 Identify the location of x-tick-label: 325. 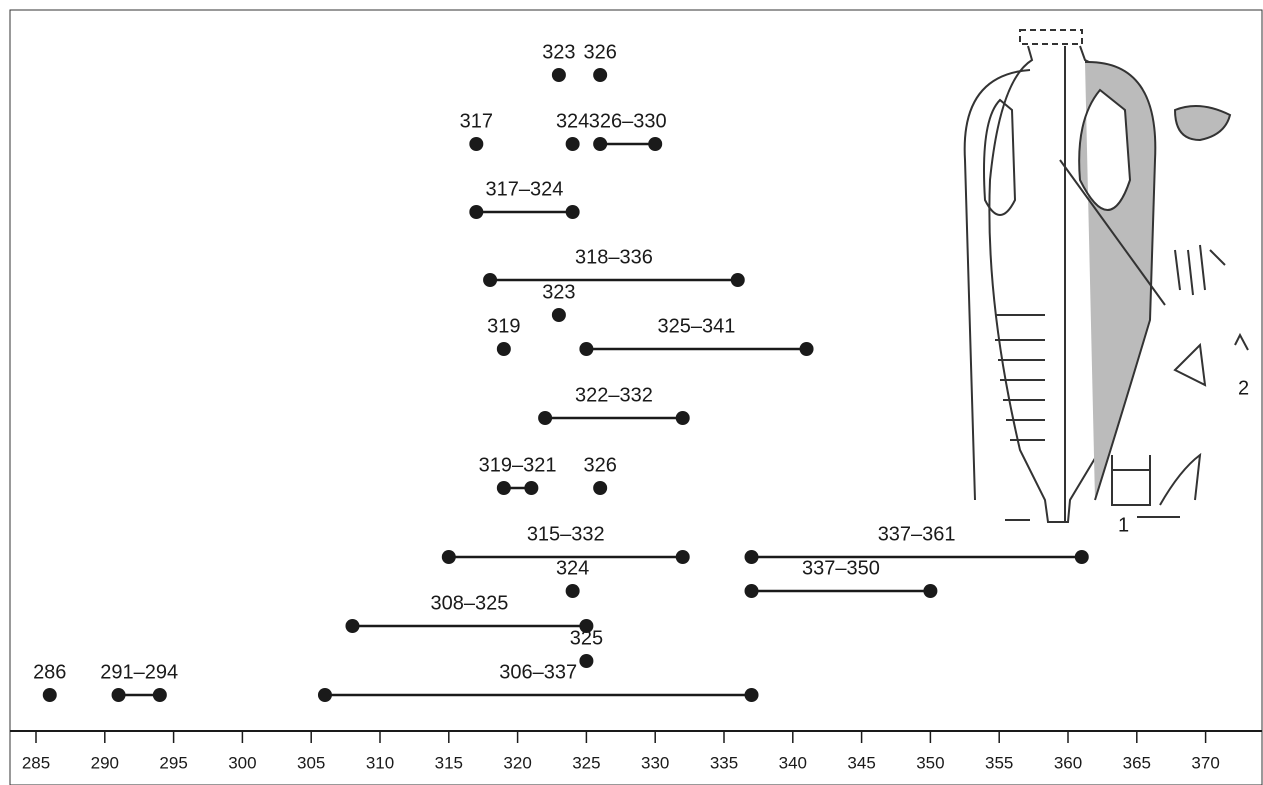
(586, 762).